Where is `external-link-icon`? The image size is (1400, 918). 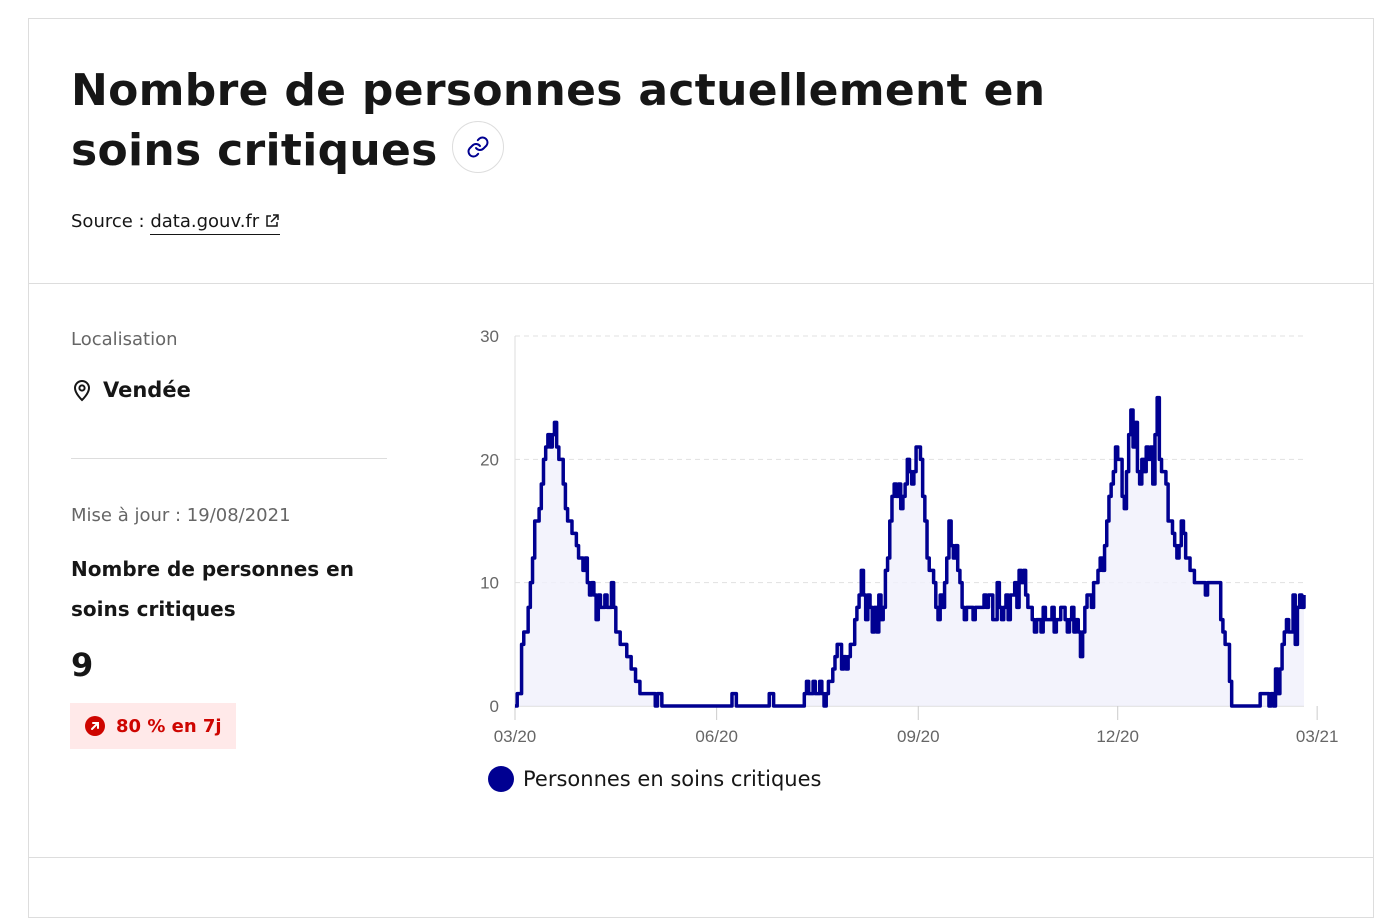
external-link-icon is located at coordinates (272, 220).